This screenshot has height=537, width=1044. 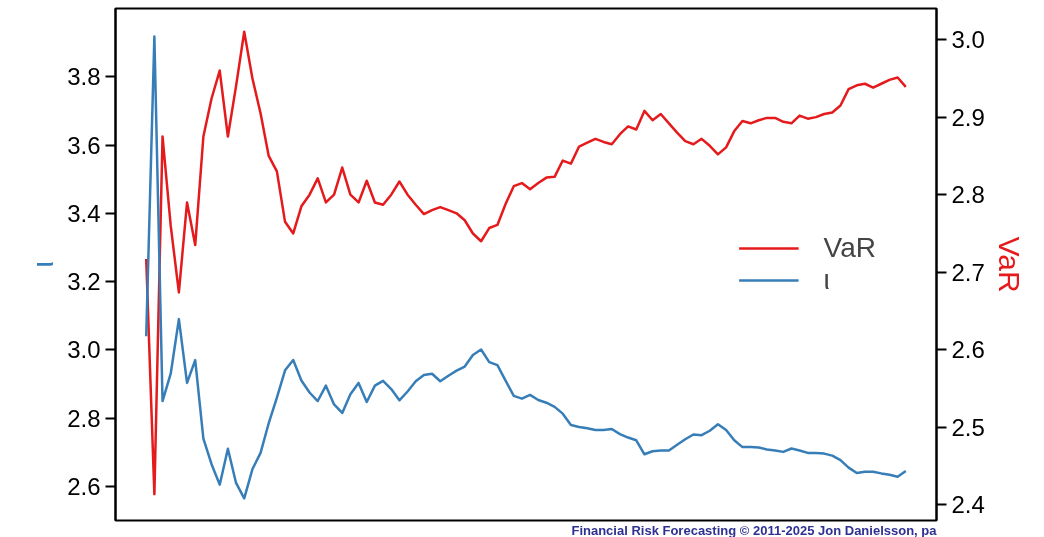 What do you see at coordinates (754, 529) in the screenshot?
I see `text: Financial Risk Forecasting © 2011-2025 Jon Danielsson, pa` at bounding box center [754, 529].